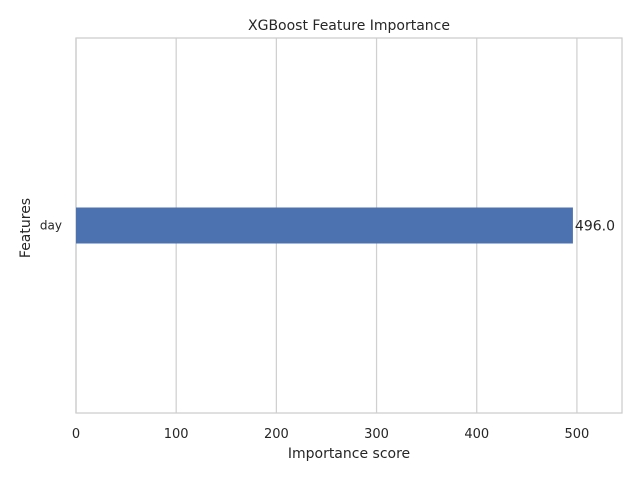  What do you see at coordinates (349, 454) in the screenshot?
I see `x-axis-label: Importance score` at bounding box center [349, 454].